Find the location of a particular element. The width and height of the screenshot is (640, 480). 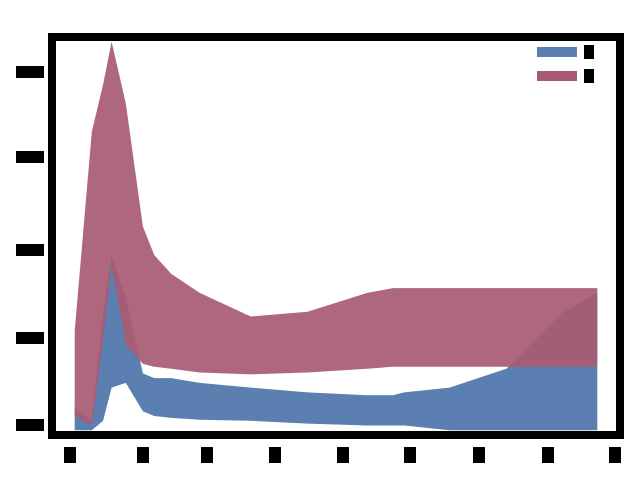

y-axis-ticks is located at coordinates (30, 248).